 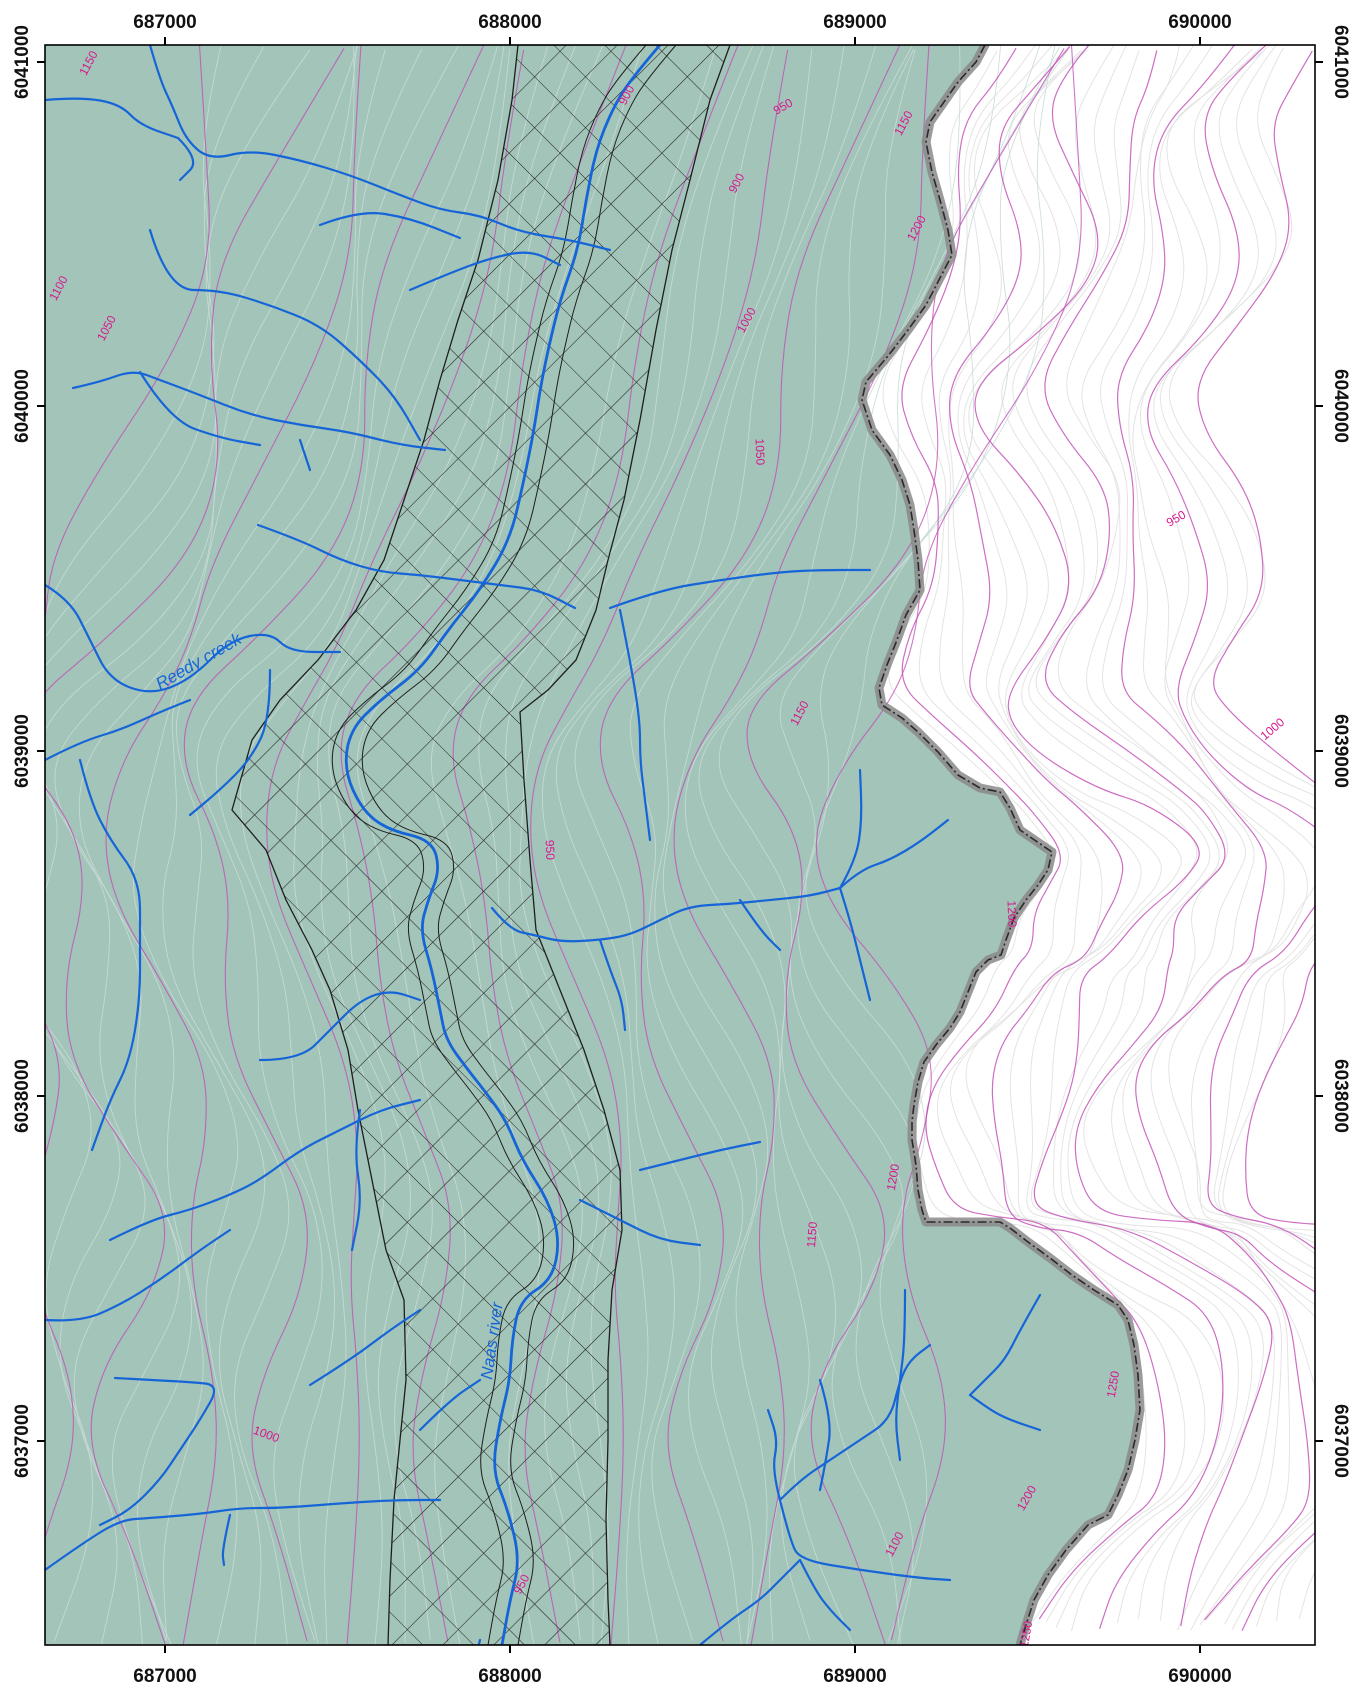 What do you see at coordinates (509, 22) in the screenshot?
I see `x-tick-label-top: 688000` at bounding box center [509, 22].